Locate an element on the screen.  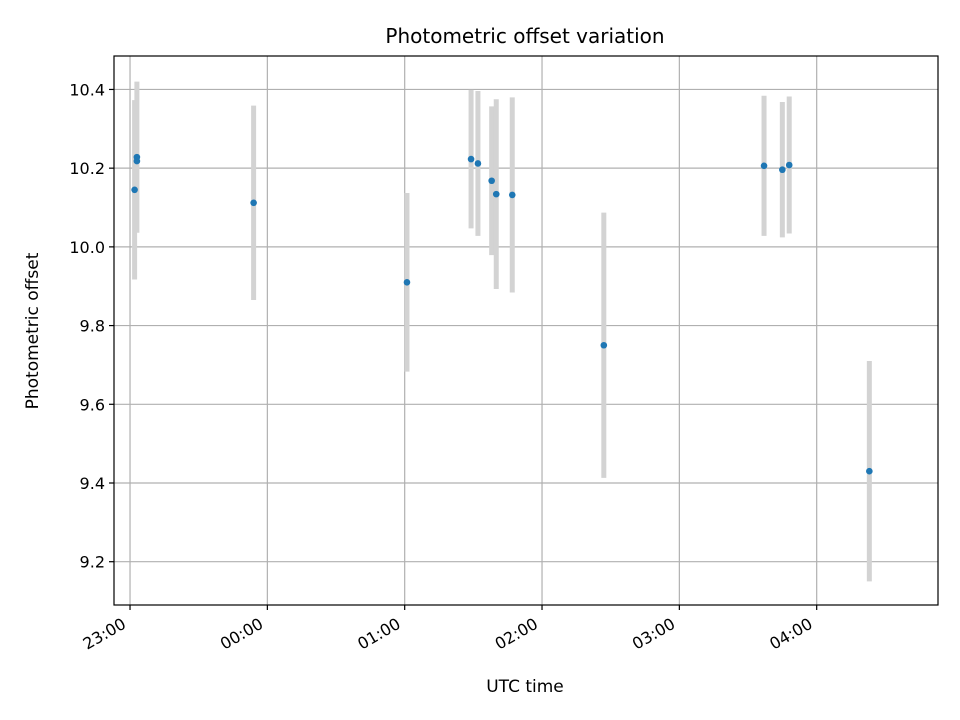
x-axis-label: UTC time is located at coordinates (525, 687).